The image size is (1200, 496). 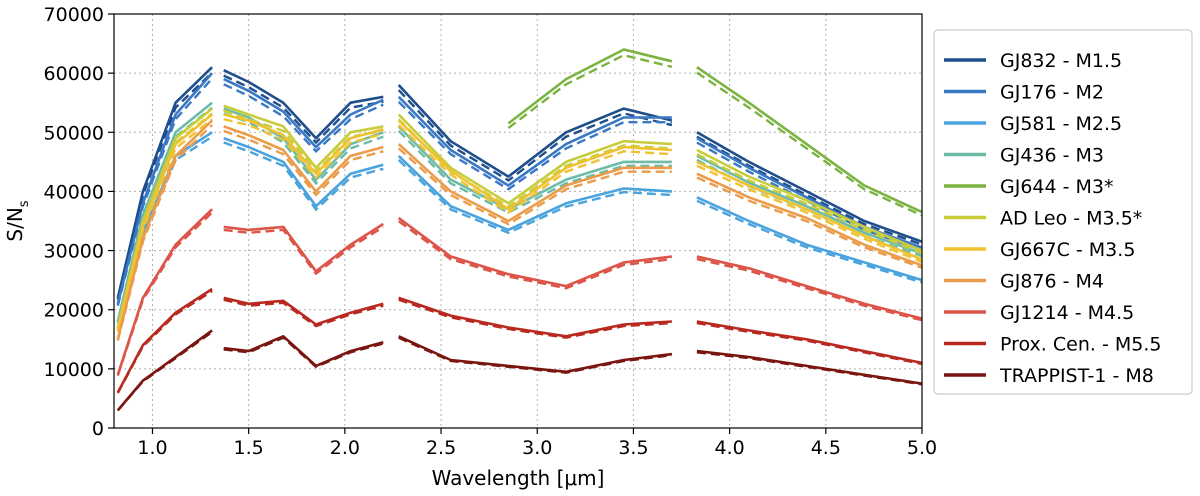 I want to click on legend-label: TRAPPIST-1 - M8, so click(x=1076, y=376).